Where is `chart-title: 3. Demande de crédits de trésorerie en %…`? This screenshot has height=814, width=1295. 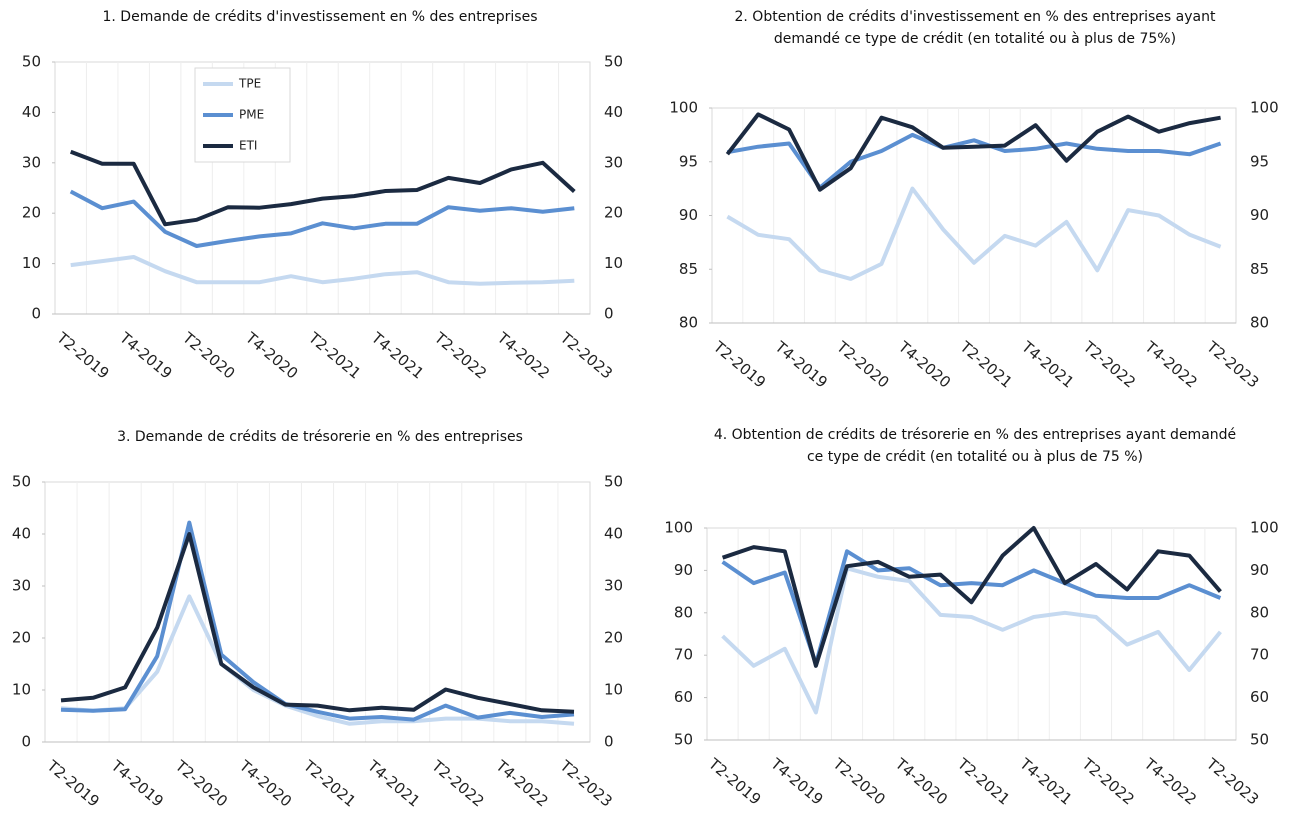
chart-title: 3. Demande de crédits de trésorerie en %… is located at coordinates (320, 437).